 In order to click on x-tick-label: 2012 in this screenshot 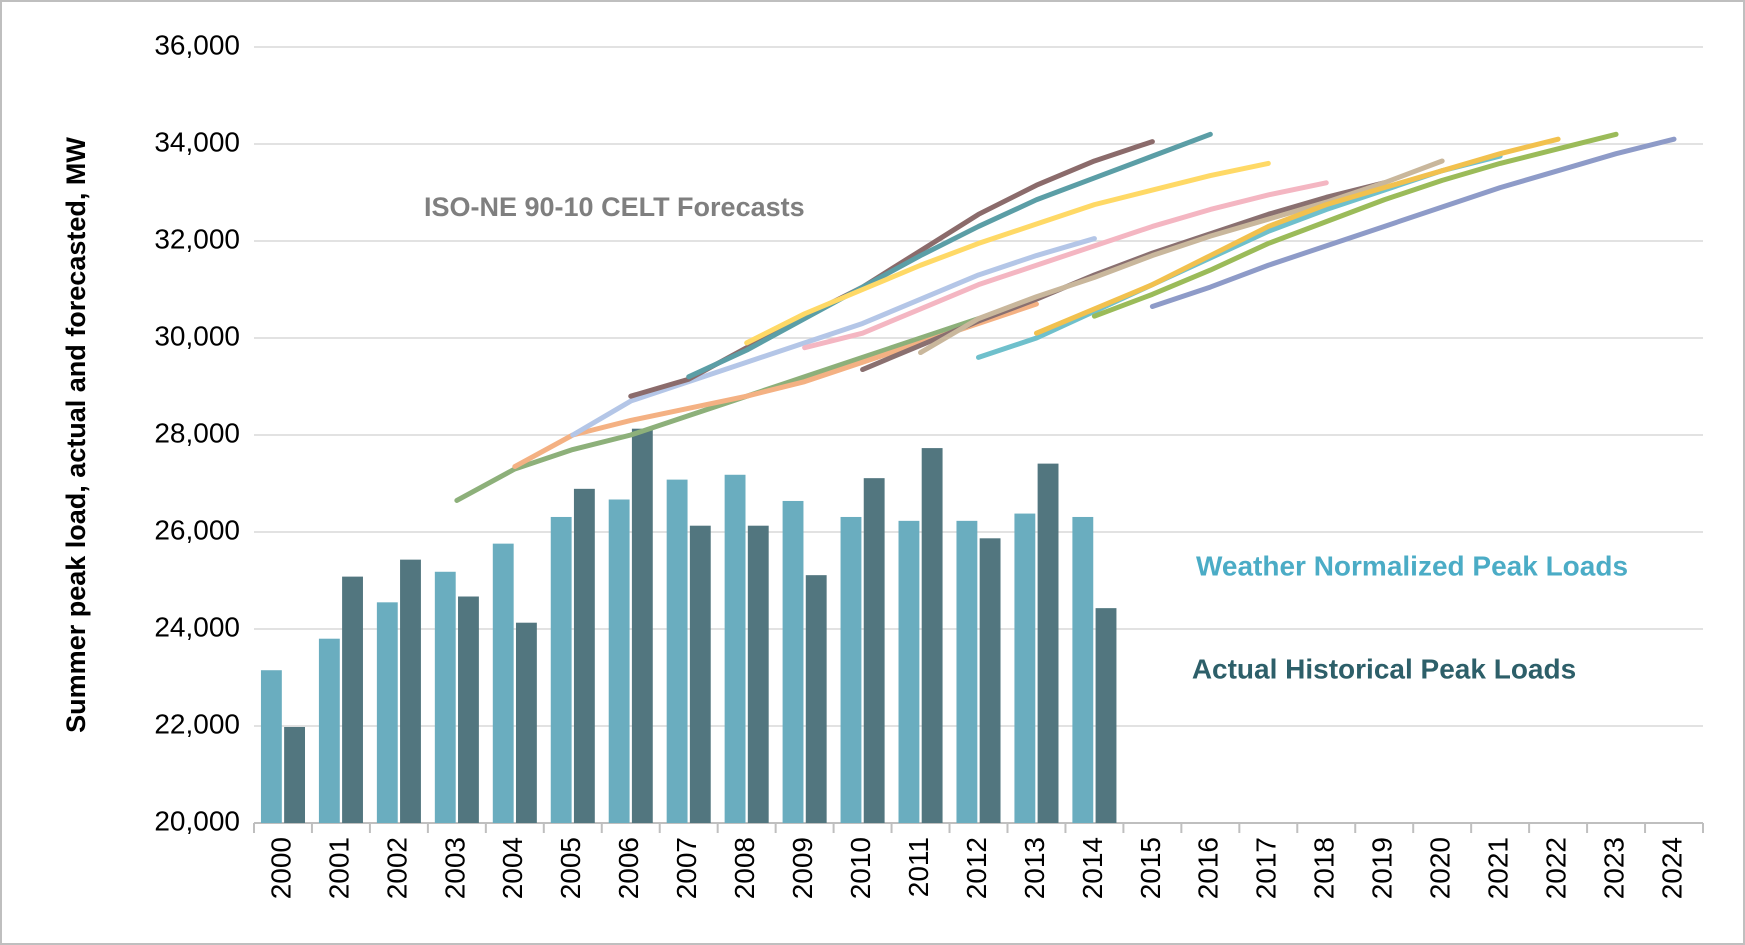, I will do `click(976, 868)`.